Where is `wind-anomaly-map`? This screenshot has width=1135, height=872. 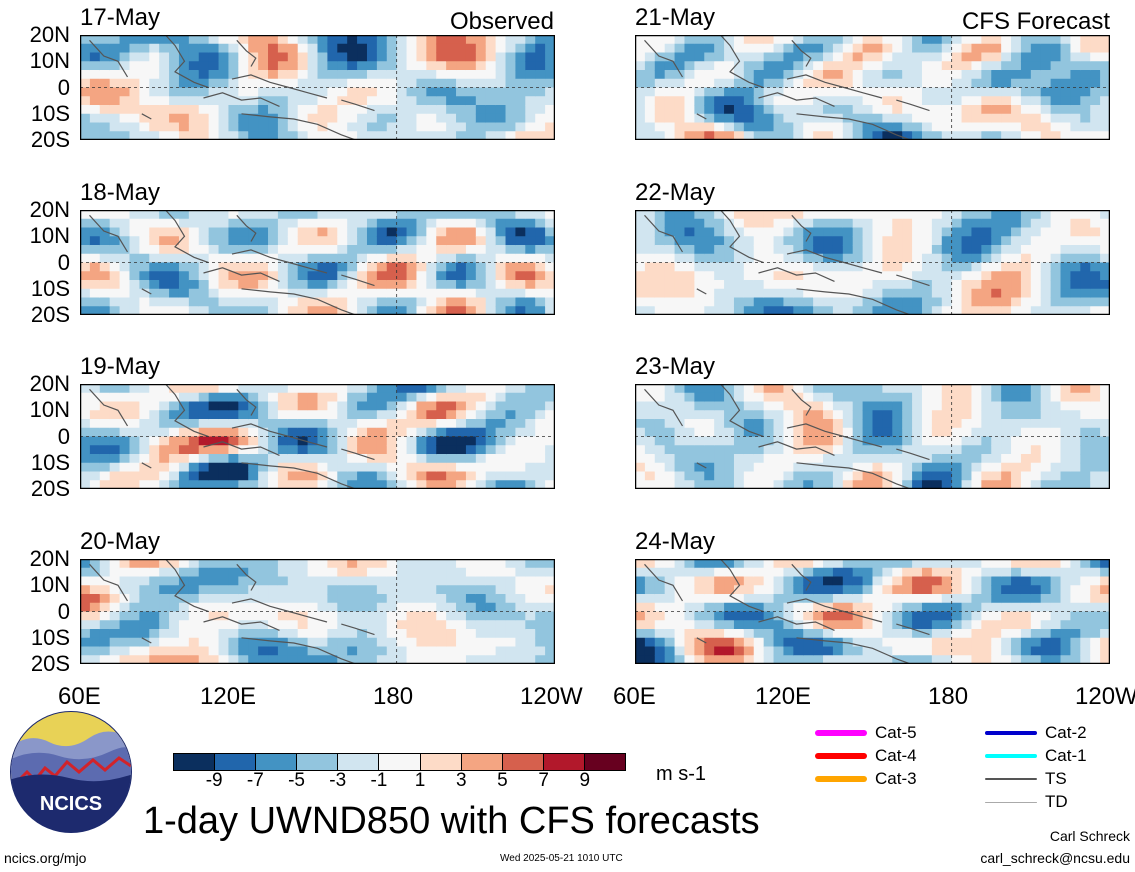
wind-anomaly-map is located at coordinates (872, 87).